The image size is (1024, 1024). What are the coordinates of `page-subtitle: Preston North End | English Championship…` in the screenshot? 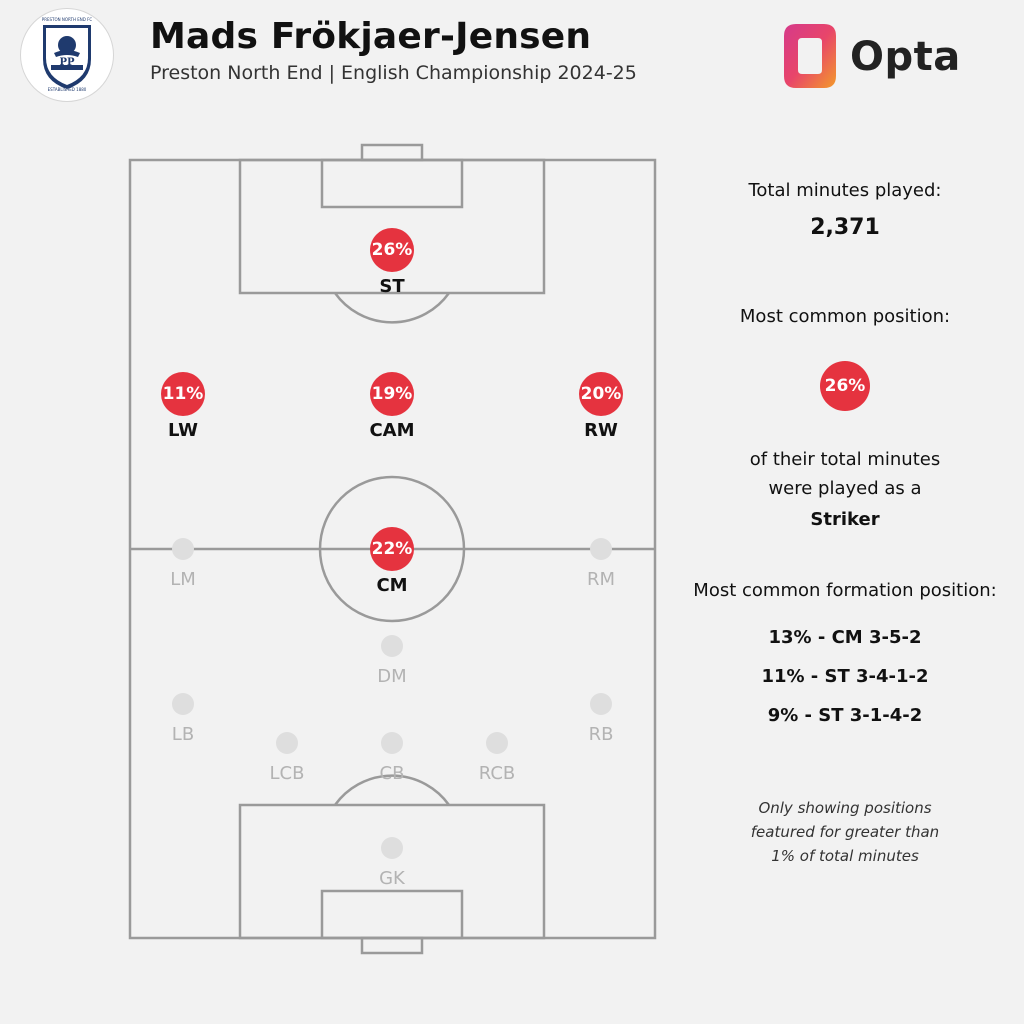 It's located at (393, 73).